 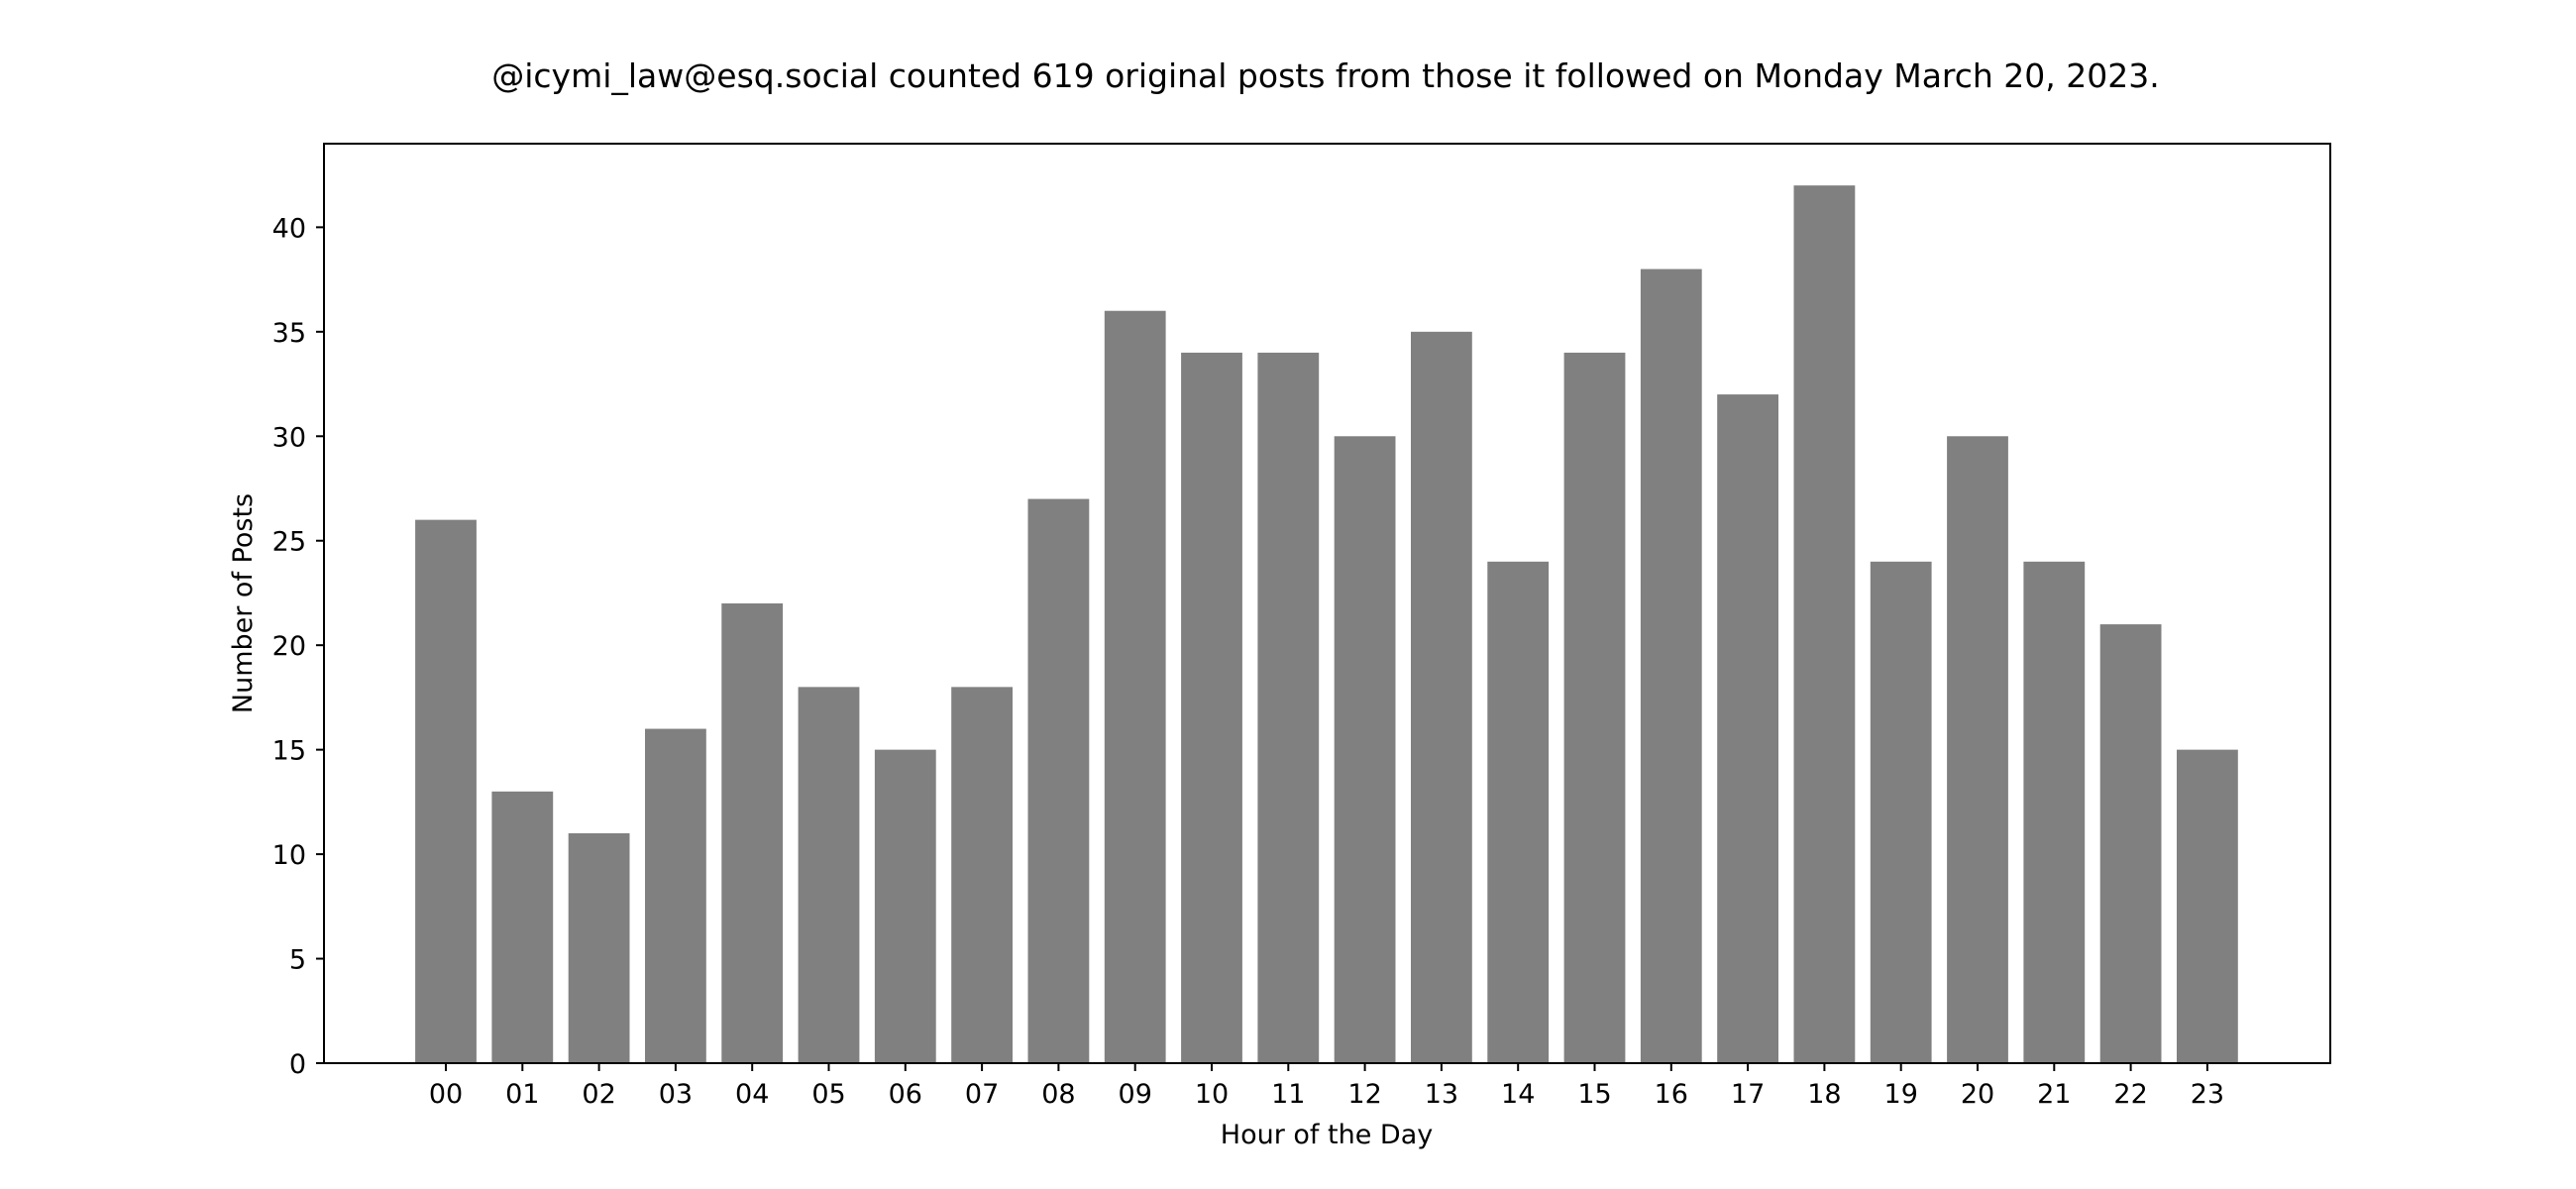 I want to click on x-tick-label: 18, so click(x=1824, y=1094).